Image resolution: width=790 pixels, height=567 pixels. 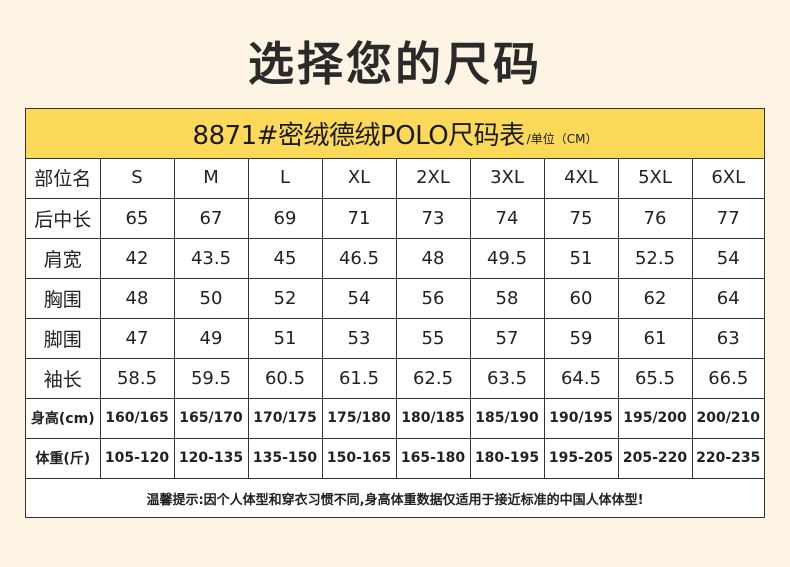 What do you see at coordinates (581, 218) in the screenshot?
I see `table-cell: 75` at bounding box center [581, 218].